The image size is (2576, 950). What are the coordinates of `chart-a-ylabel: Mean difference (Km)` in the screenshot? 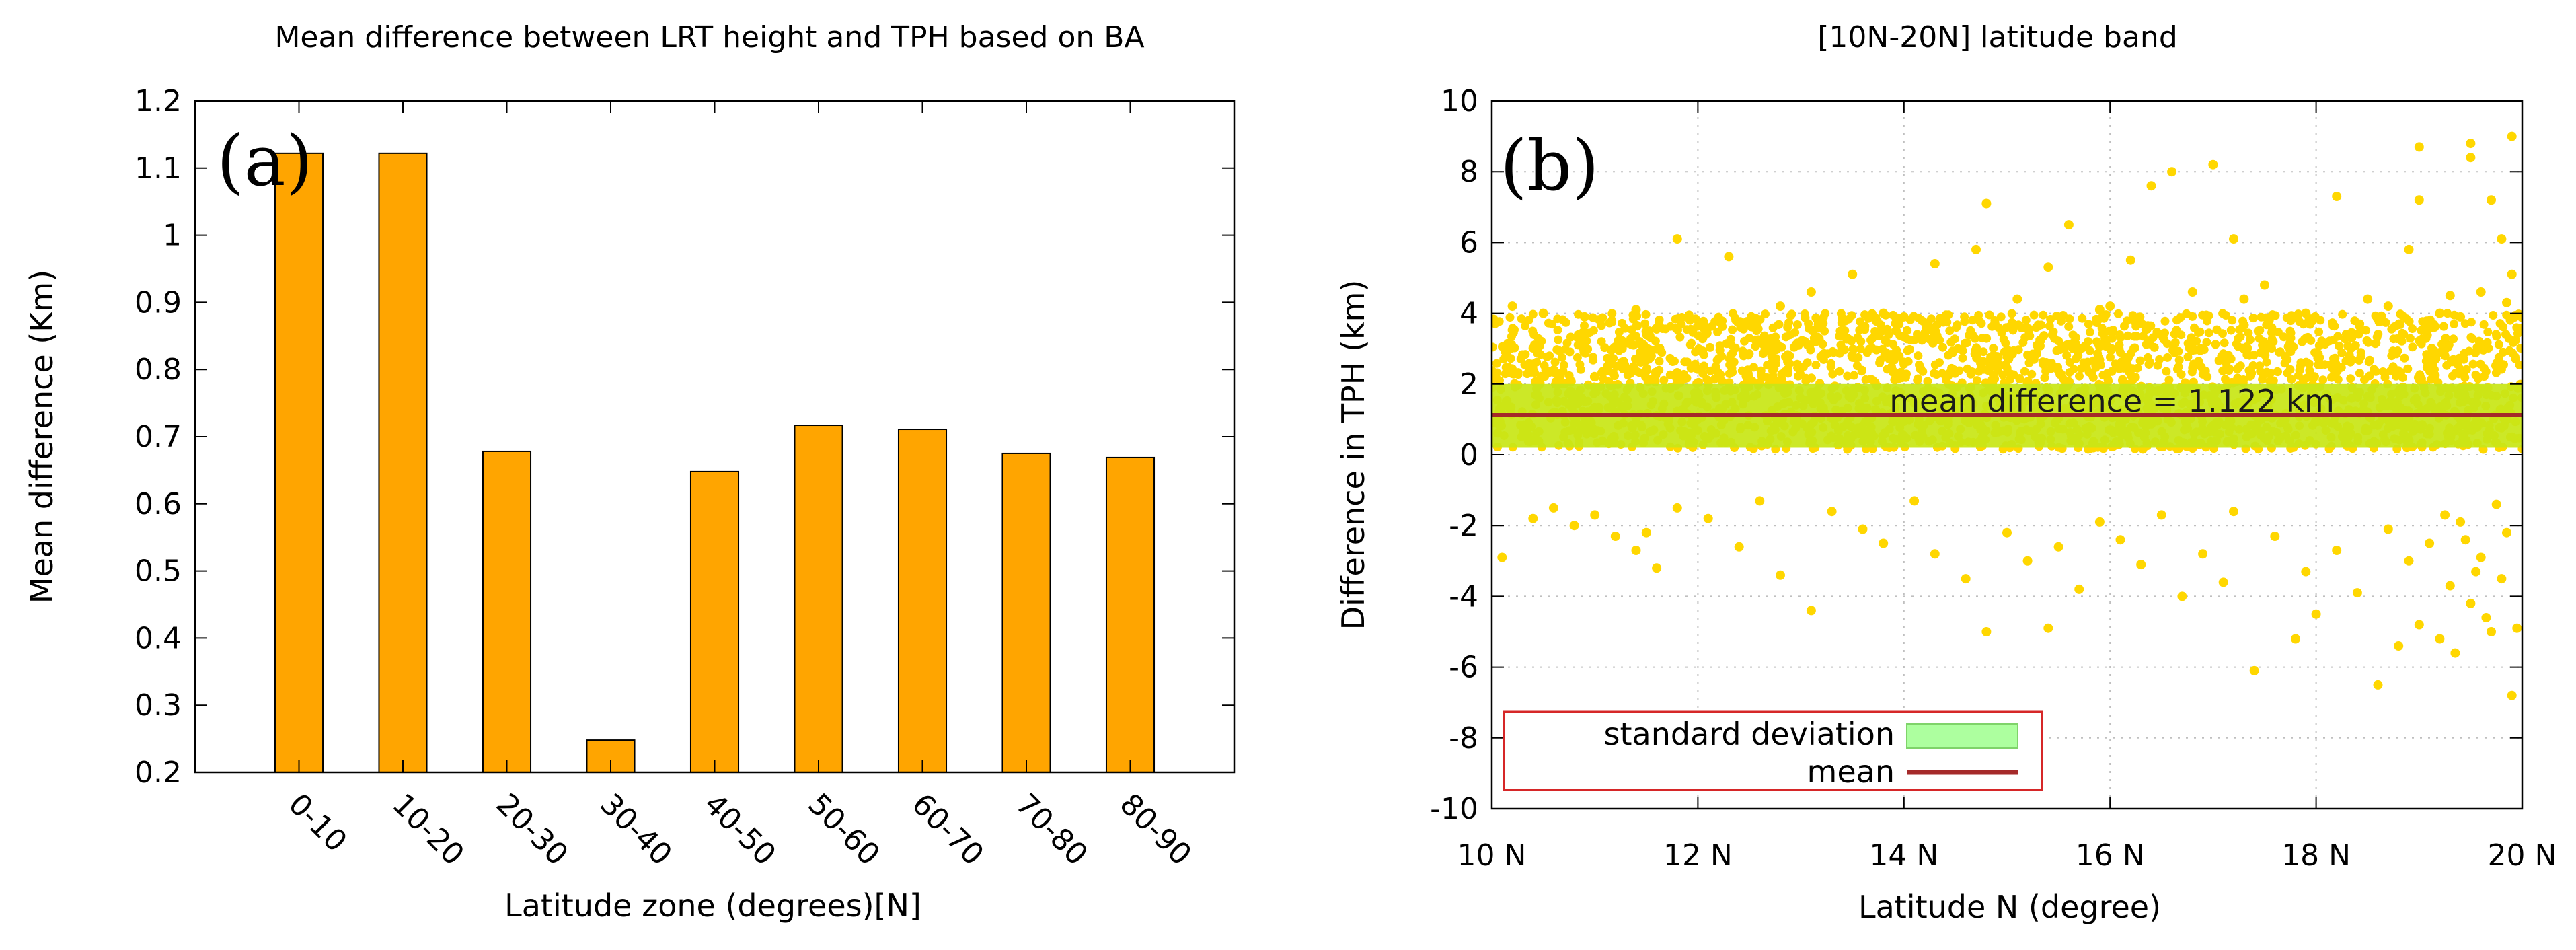 It's located at (42, 437).